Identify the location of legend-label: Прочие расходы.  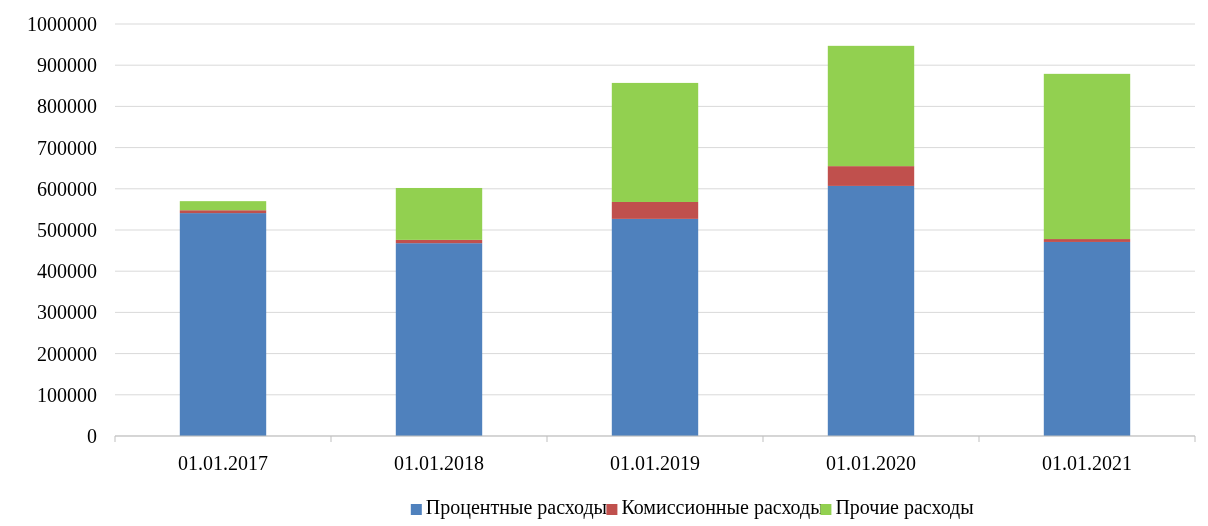
(904, 507).